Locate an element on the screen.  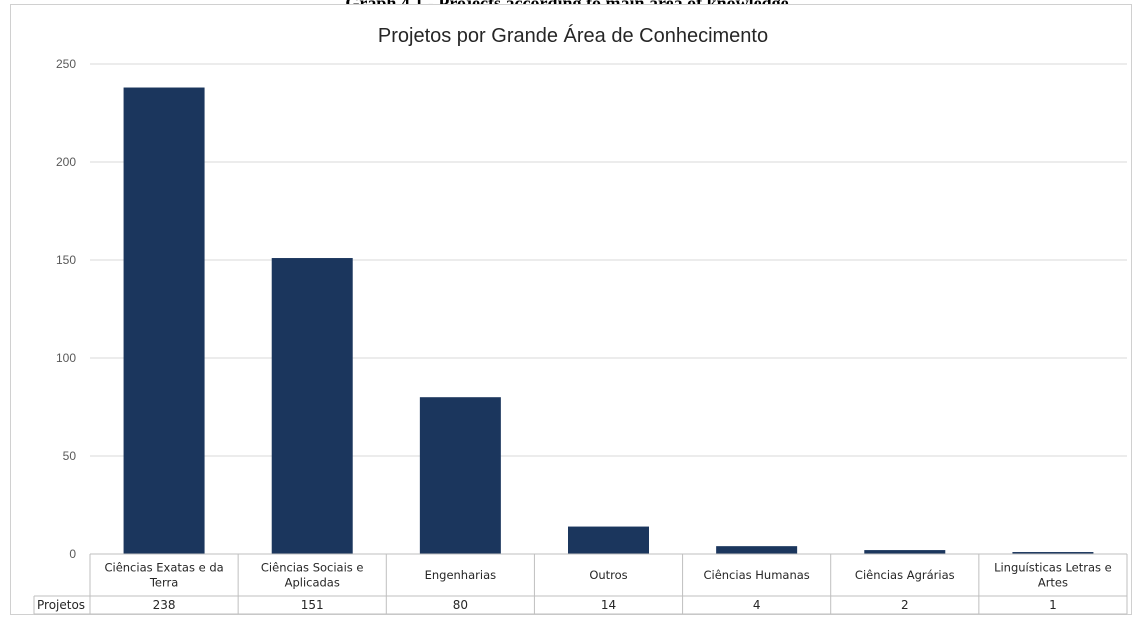
y-tick-label: 0 is located at coordinates (72, 554).